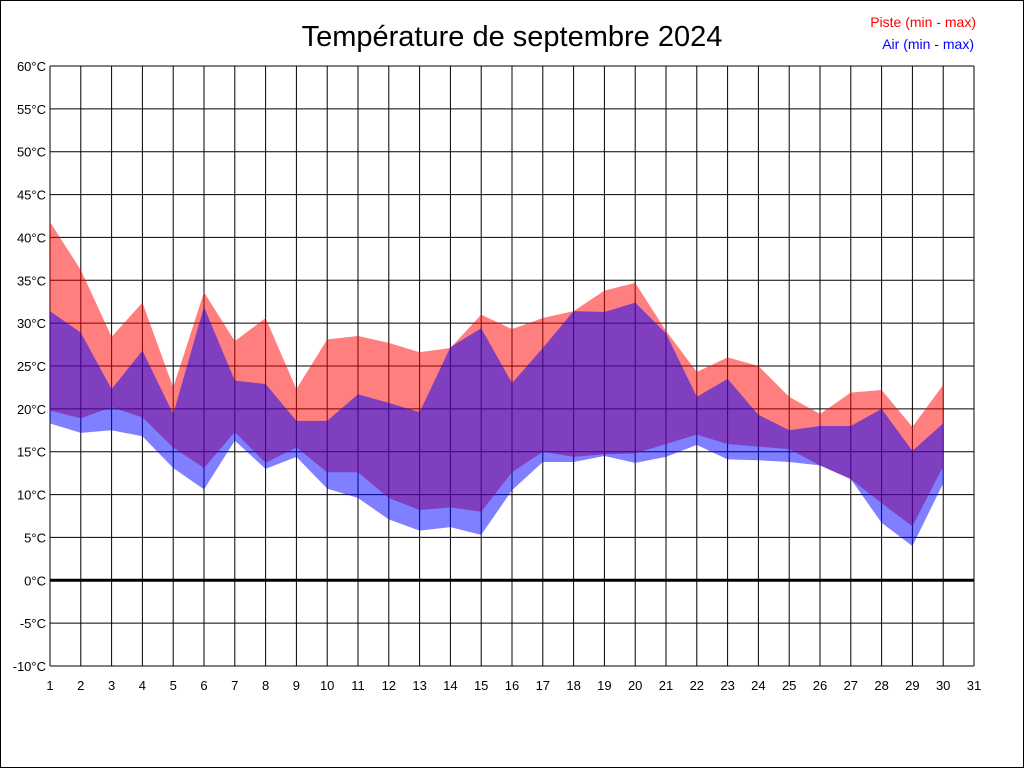 This screenshot has height=768, width=1024. Describe the element at coordinates (974, 685) in the screenshot. I see `x-tick-label: 31` at that location.